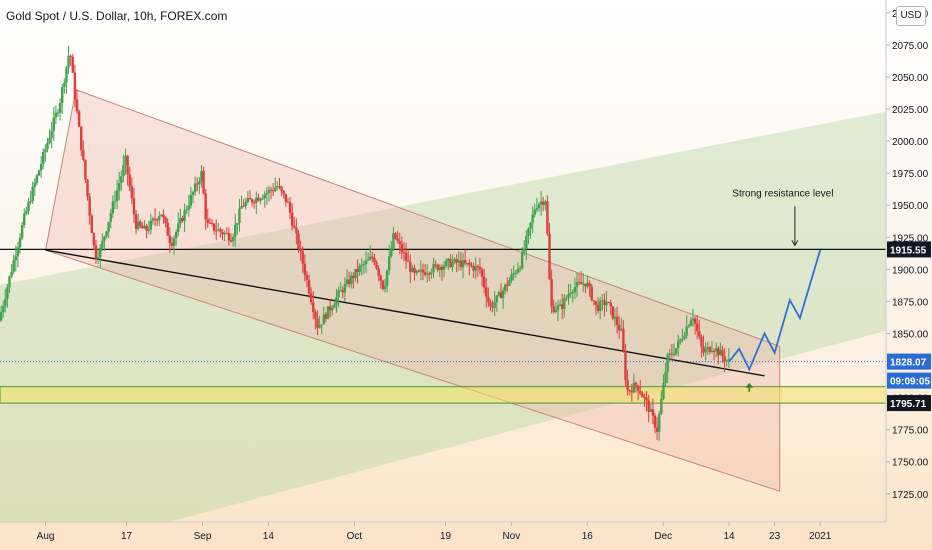  I want to click on currency-button: USD, so click(911, 16).